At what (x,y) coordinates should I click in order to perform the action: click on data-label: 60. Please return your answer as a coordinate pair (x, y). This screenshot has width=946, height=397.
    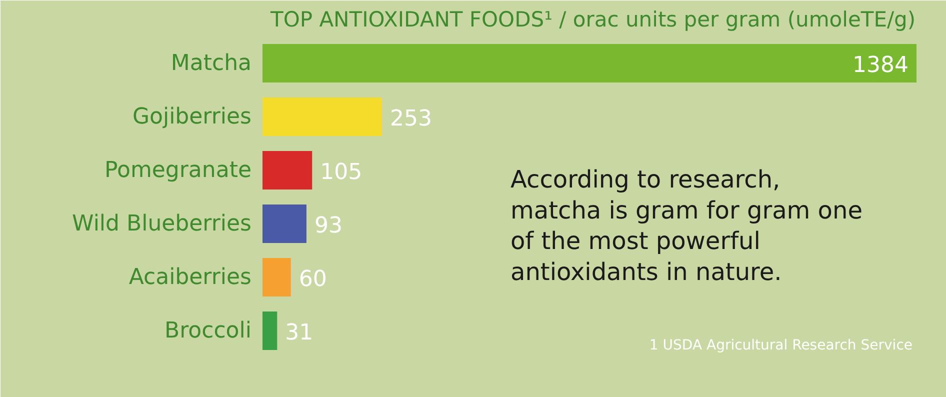
    Looking at the image, I should click on (312, 279).